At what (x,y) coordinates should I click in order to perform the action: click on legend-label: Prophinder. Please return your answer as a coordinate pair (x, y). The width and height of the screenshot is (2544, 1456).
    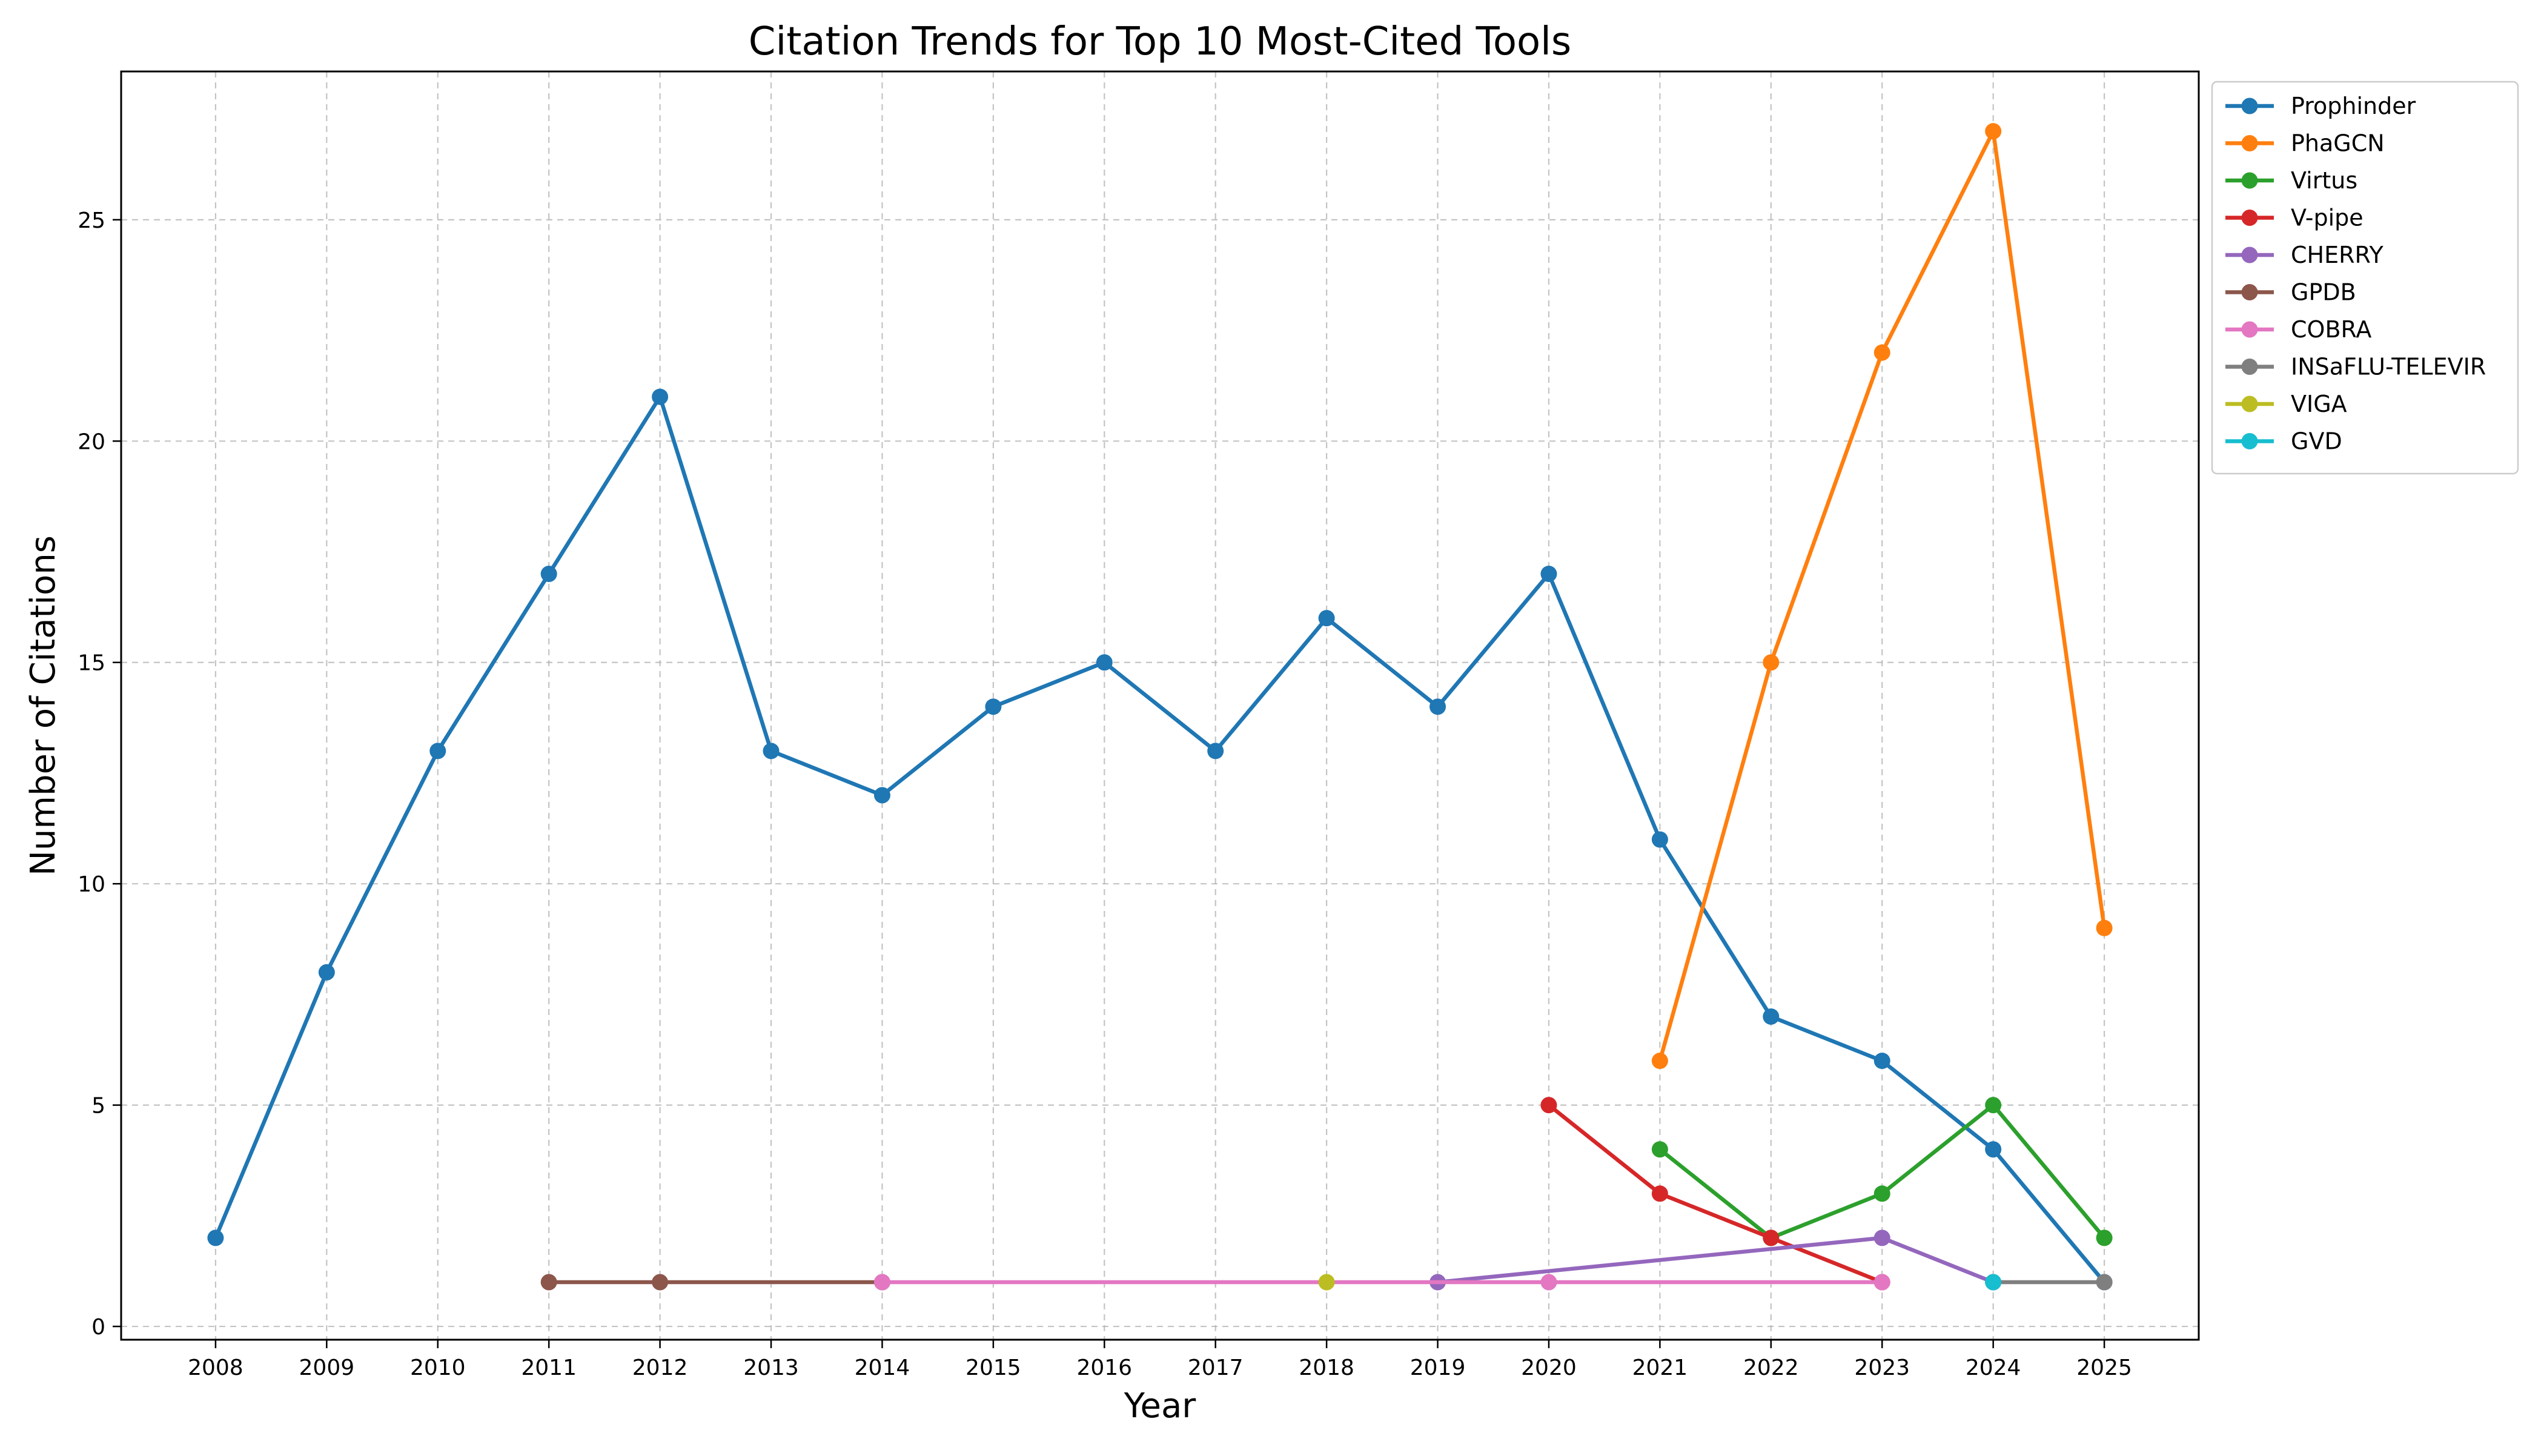
    Looking at the image, I should click on (2353, 106).